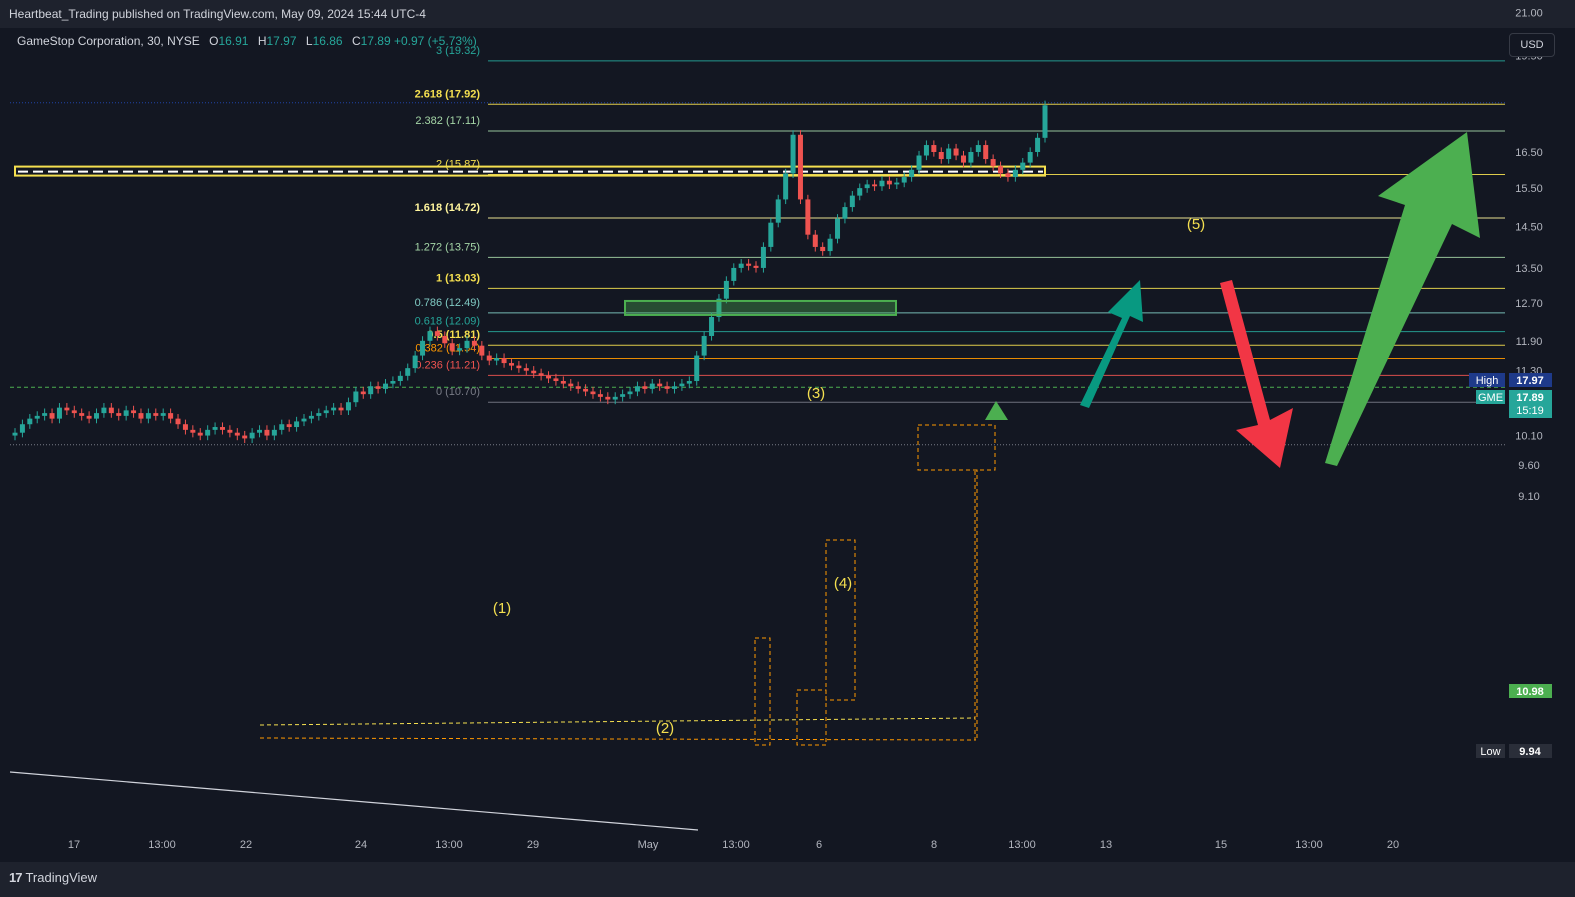 The image size is (1575, 897). Describe the element at coordinates (1532, 45) in the screenshot. I see `currency-button: USD` at that location.